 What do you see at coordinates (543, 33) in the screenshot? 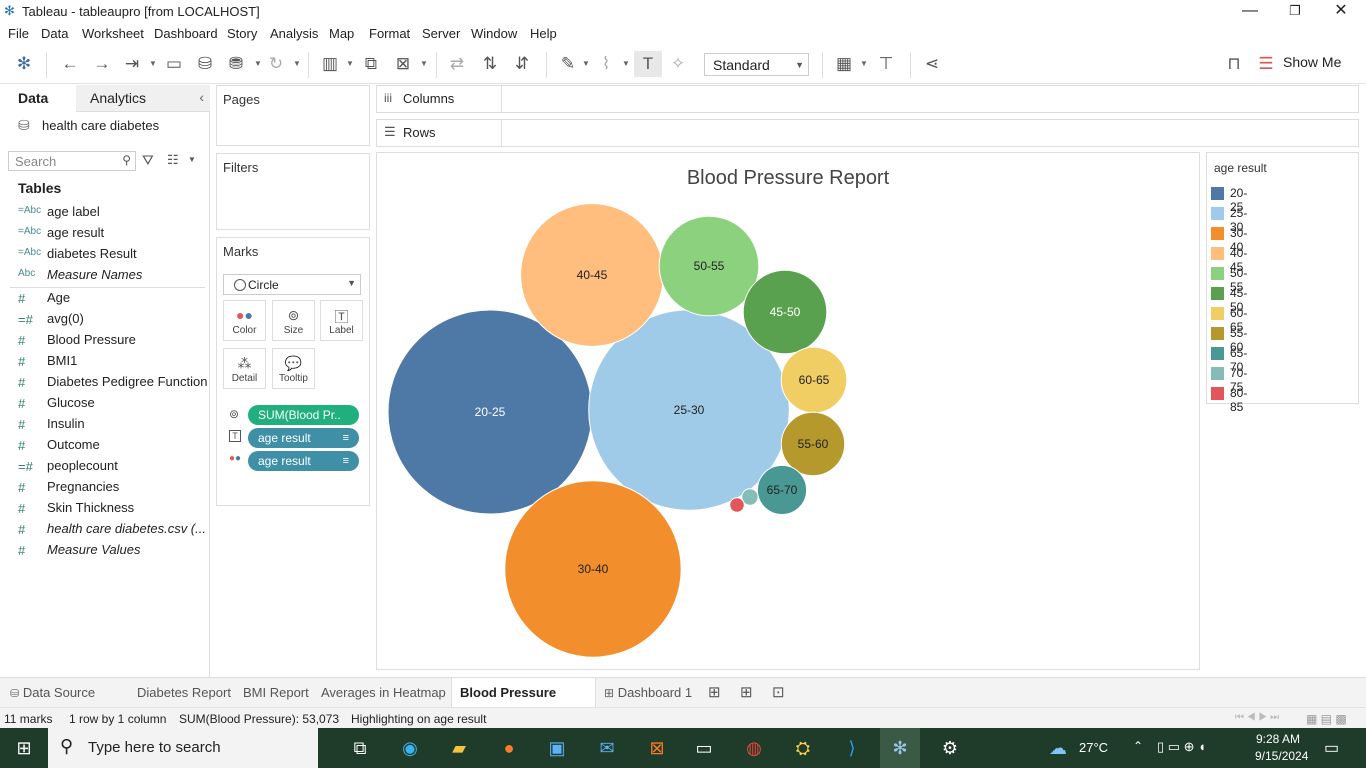
I see `menu-help: Help` at bounding box center [543, 33].